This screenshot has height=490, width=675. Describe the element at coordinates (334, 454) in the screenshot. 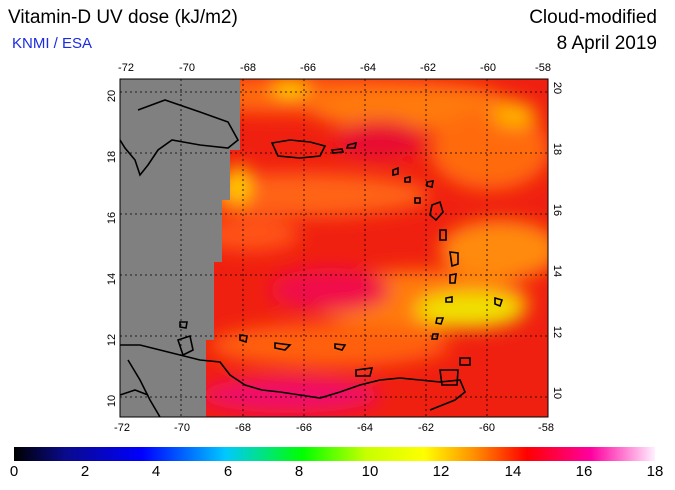

I see `colorbar` at that location.